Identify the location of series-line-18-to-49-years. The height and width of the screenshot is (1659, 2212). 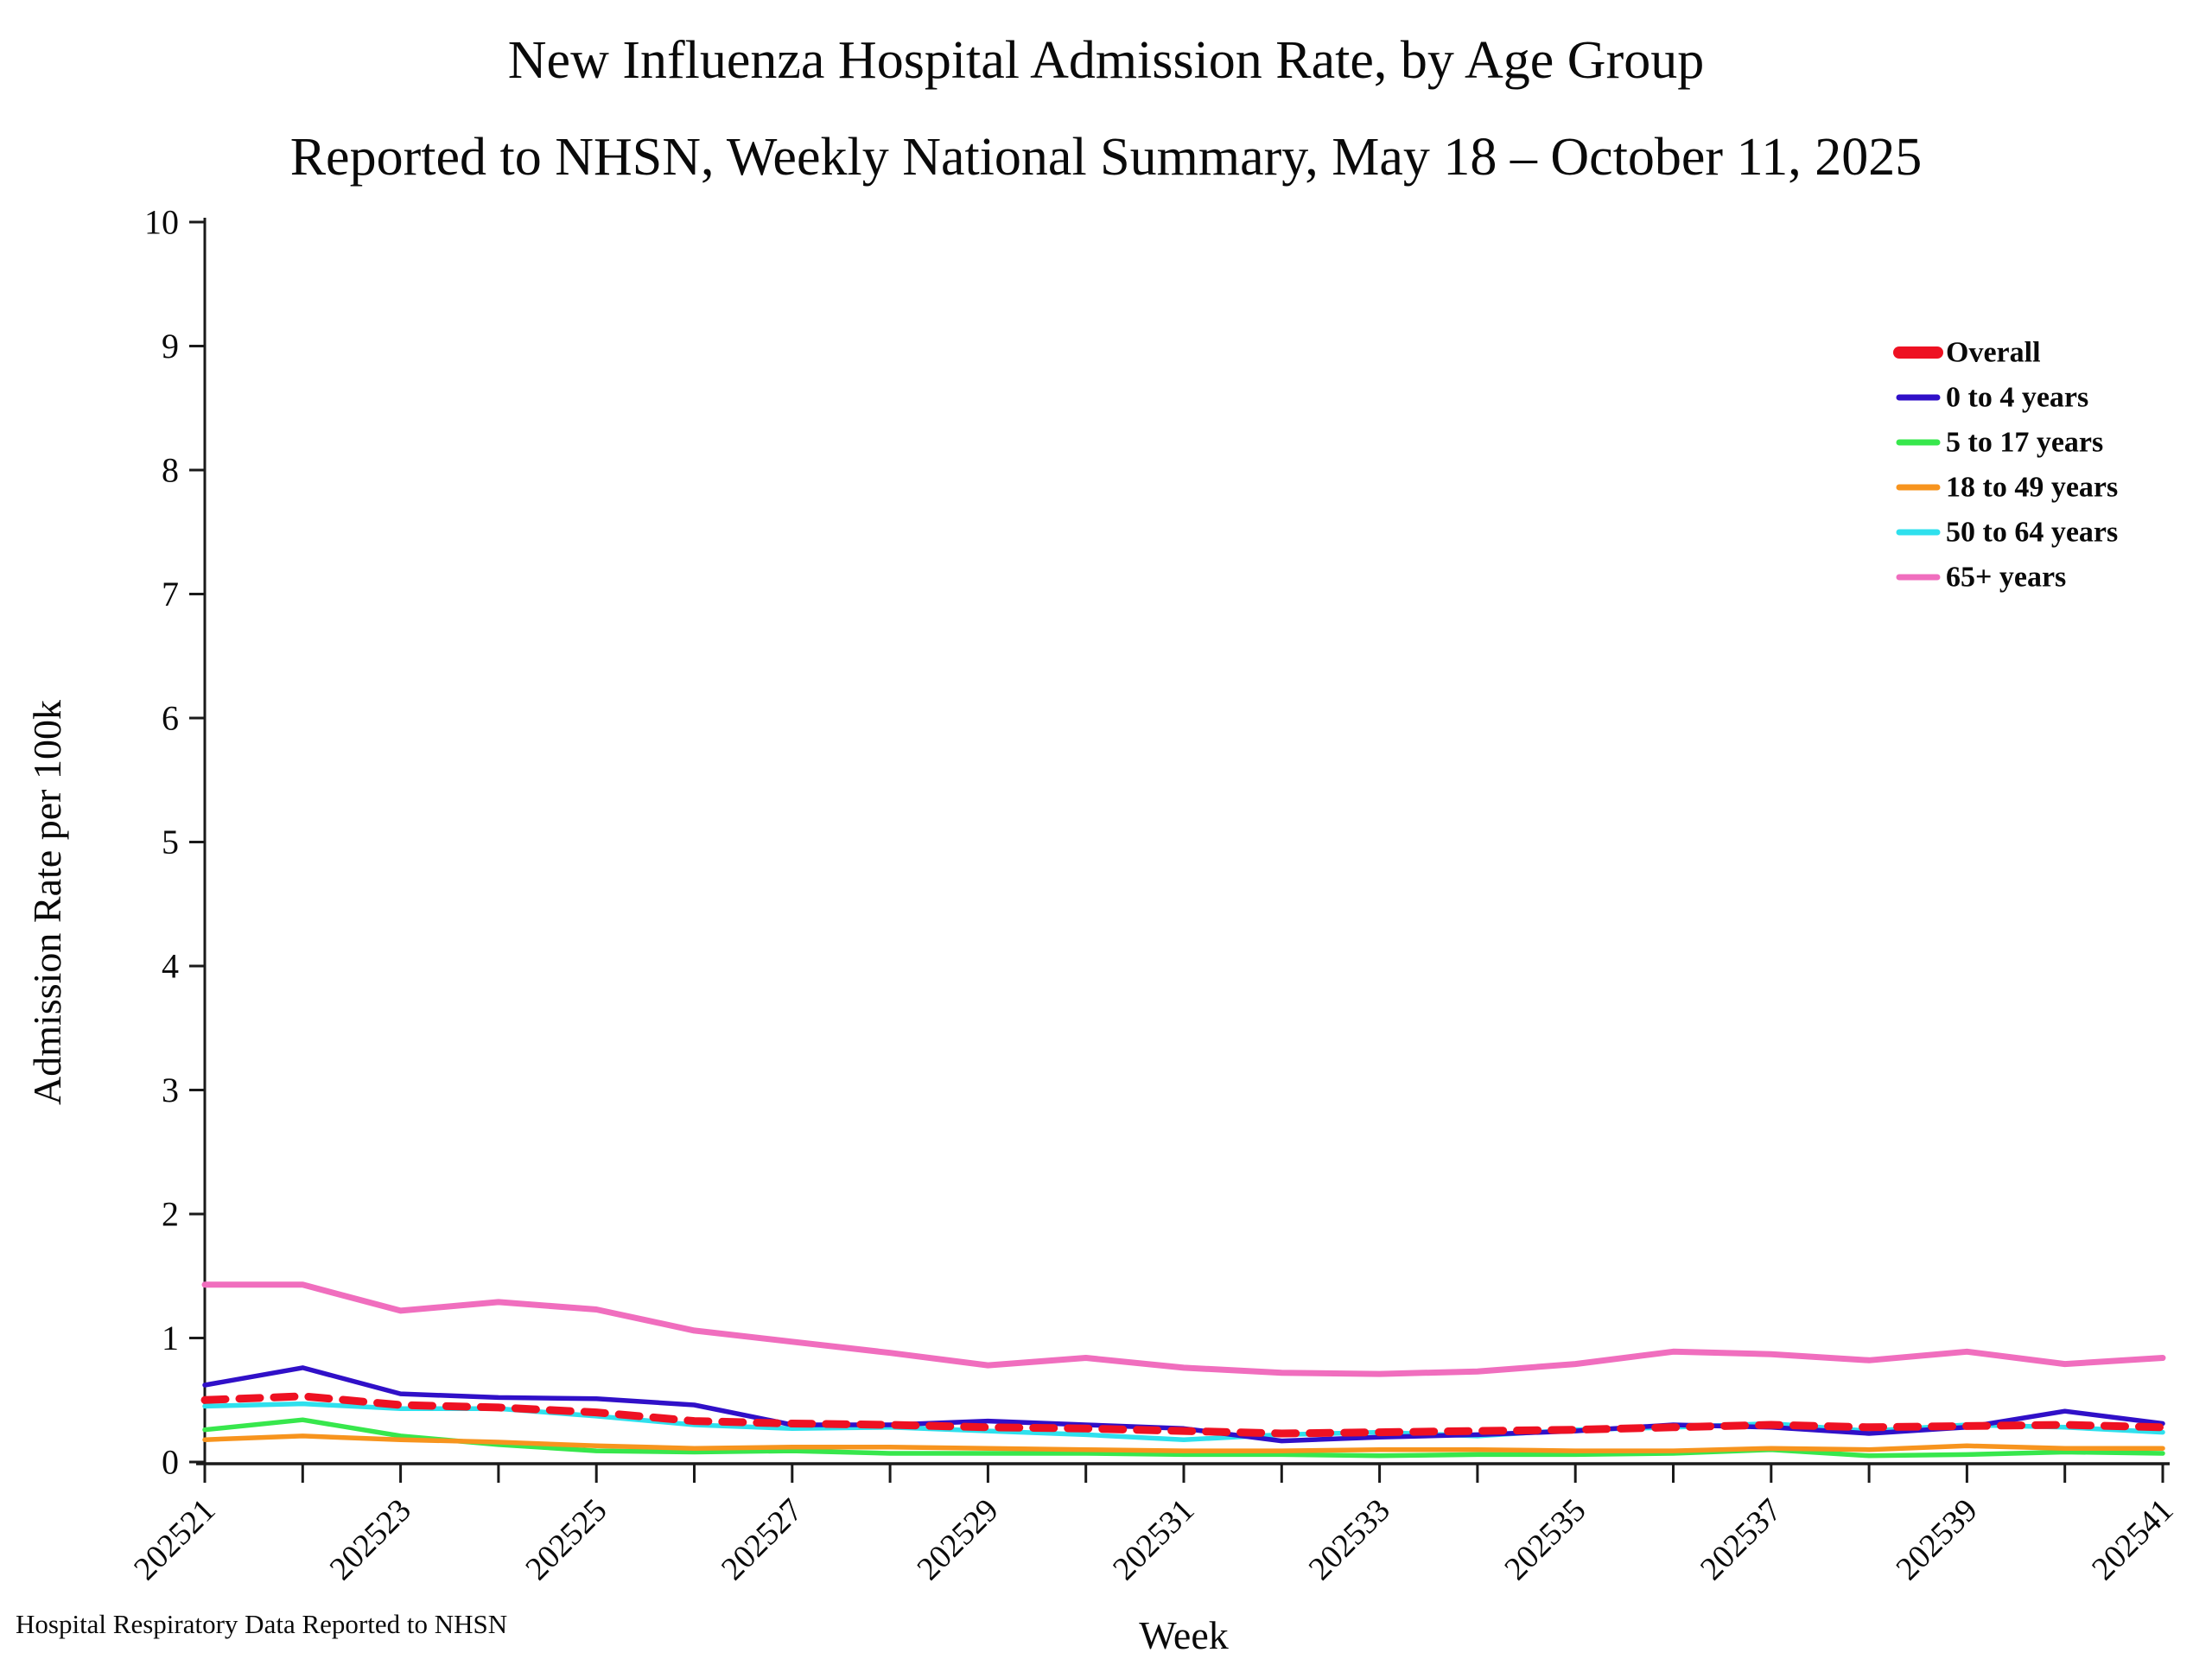
(1183, 1443).